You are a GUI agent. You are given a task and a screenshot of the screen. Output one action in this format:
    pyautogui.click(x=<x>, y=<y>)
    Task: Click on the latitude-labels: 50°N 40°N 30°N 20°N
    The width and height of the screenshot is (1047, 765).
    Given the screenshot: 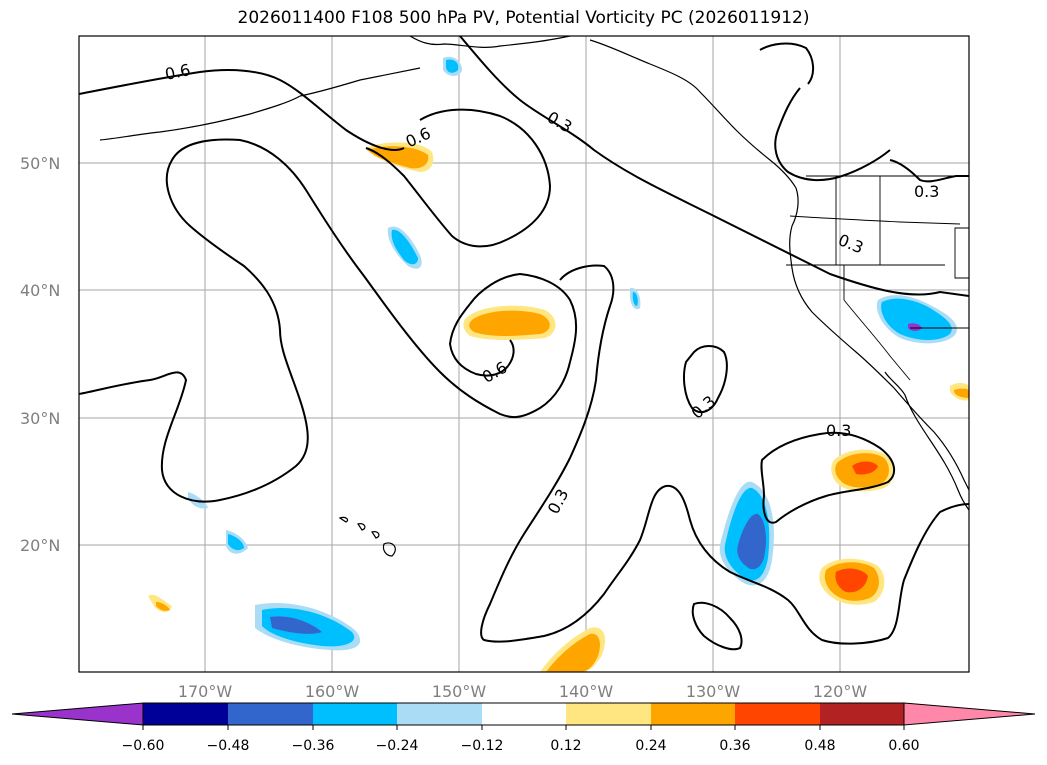 What is the action you would take?
    pyautogui.click(x=40, y=354)
    